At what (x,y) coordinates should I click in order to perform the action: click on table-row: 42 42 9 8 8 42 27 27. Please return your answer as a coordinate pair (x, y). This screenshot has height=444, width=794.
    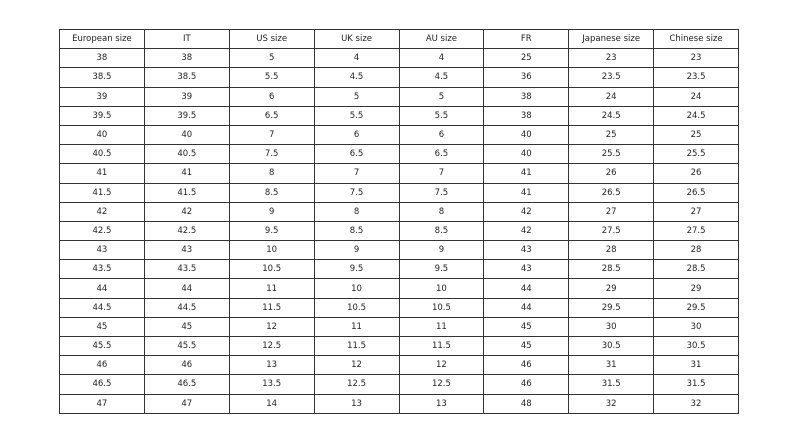
    Looking at the image, I should click on (399, 211).